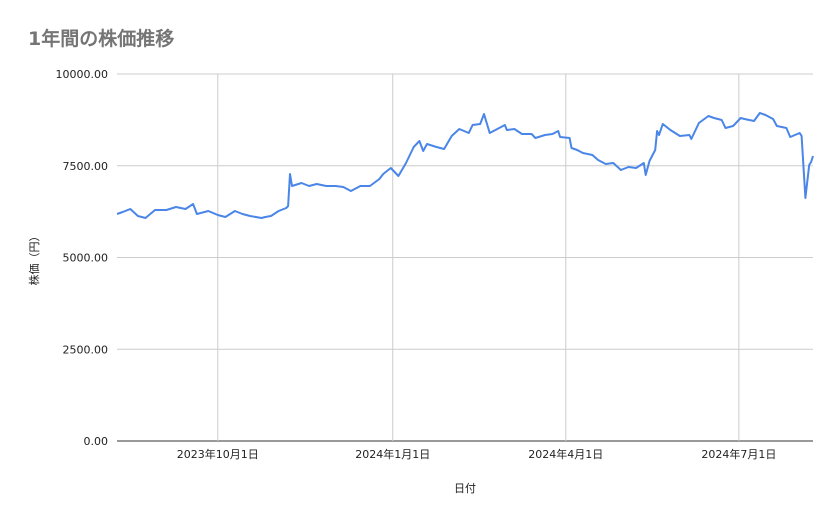 This screenshot has height=523, width=839. I want to click on y-tick-label: 10000.00, so click(82, 74).